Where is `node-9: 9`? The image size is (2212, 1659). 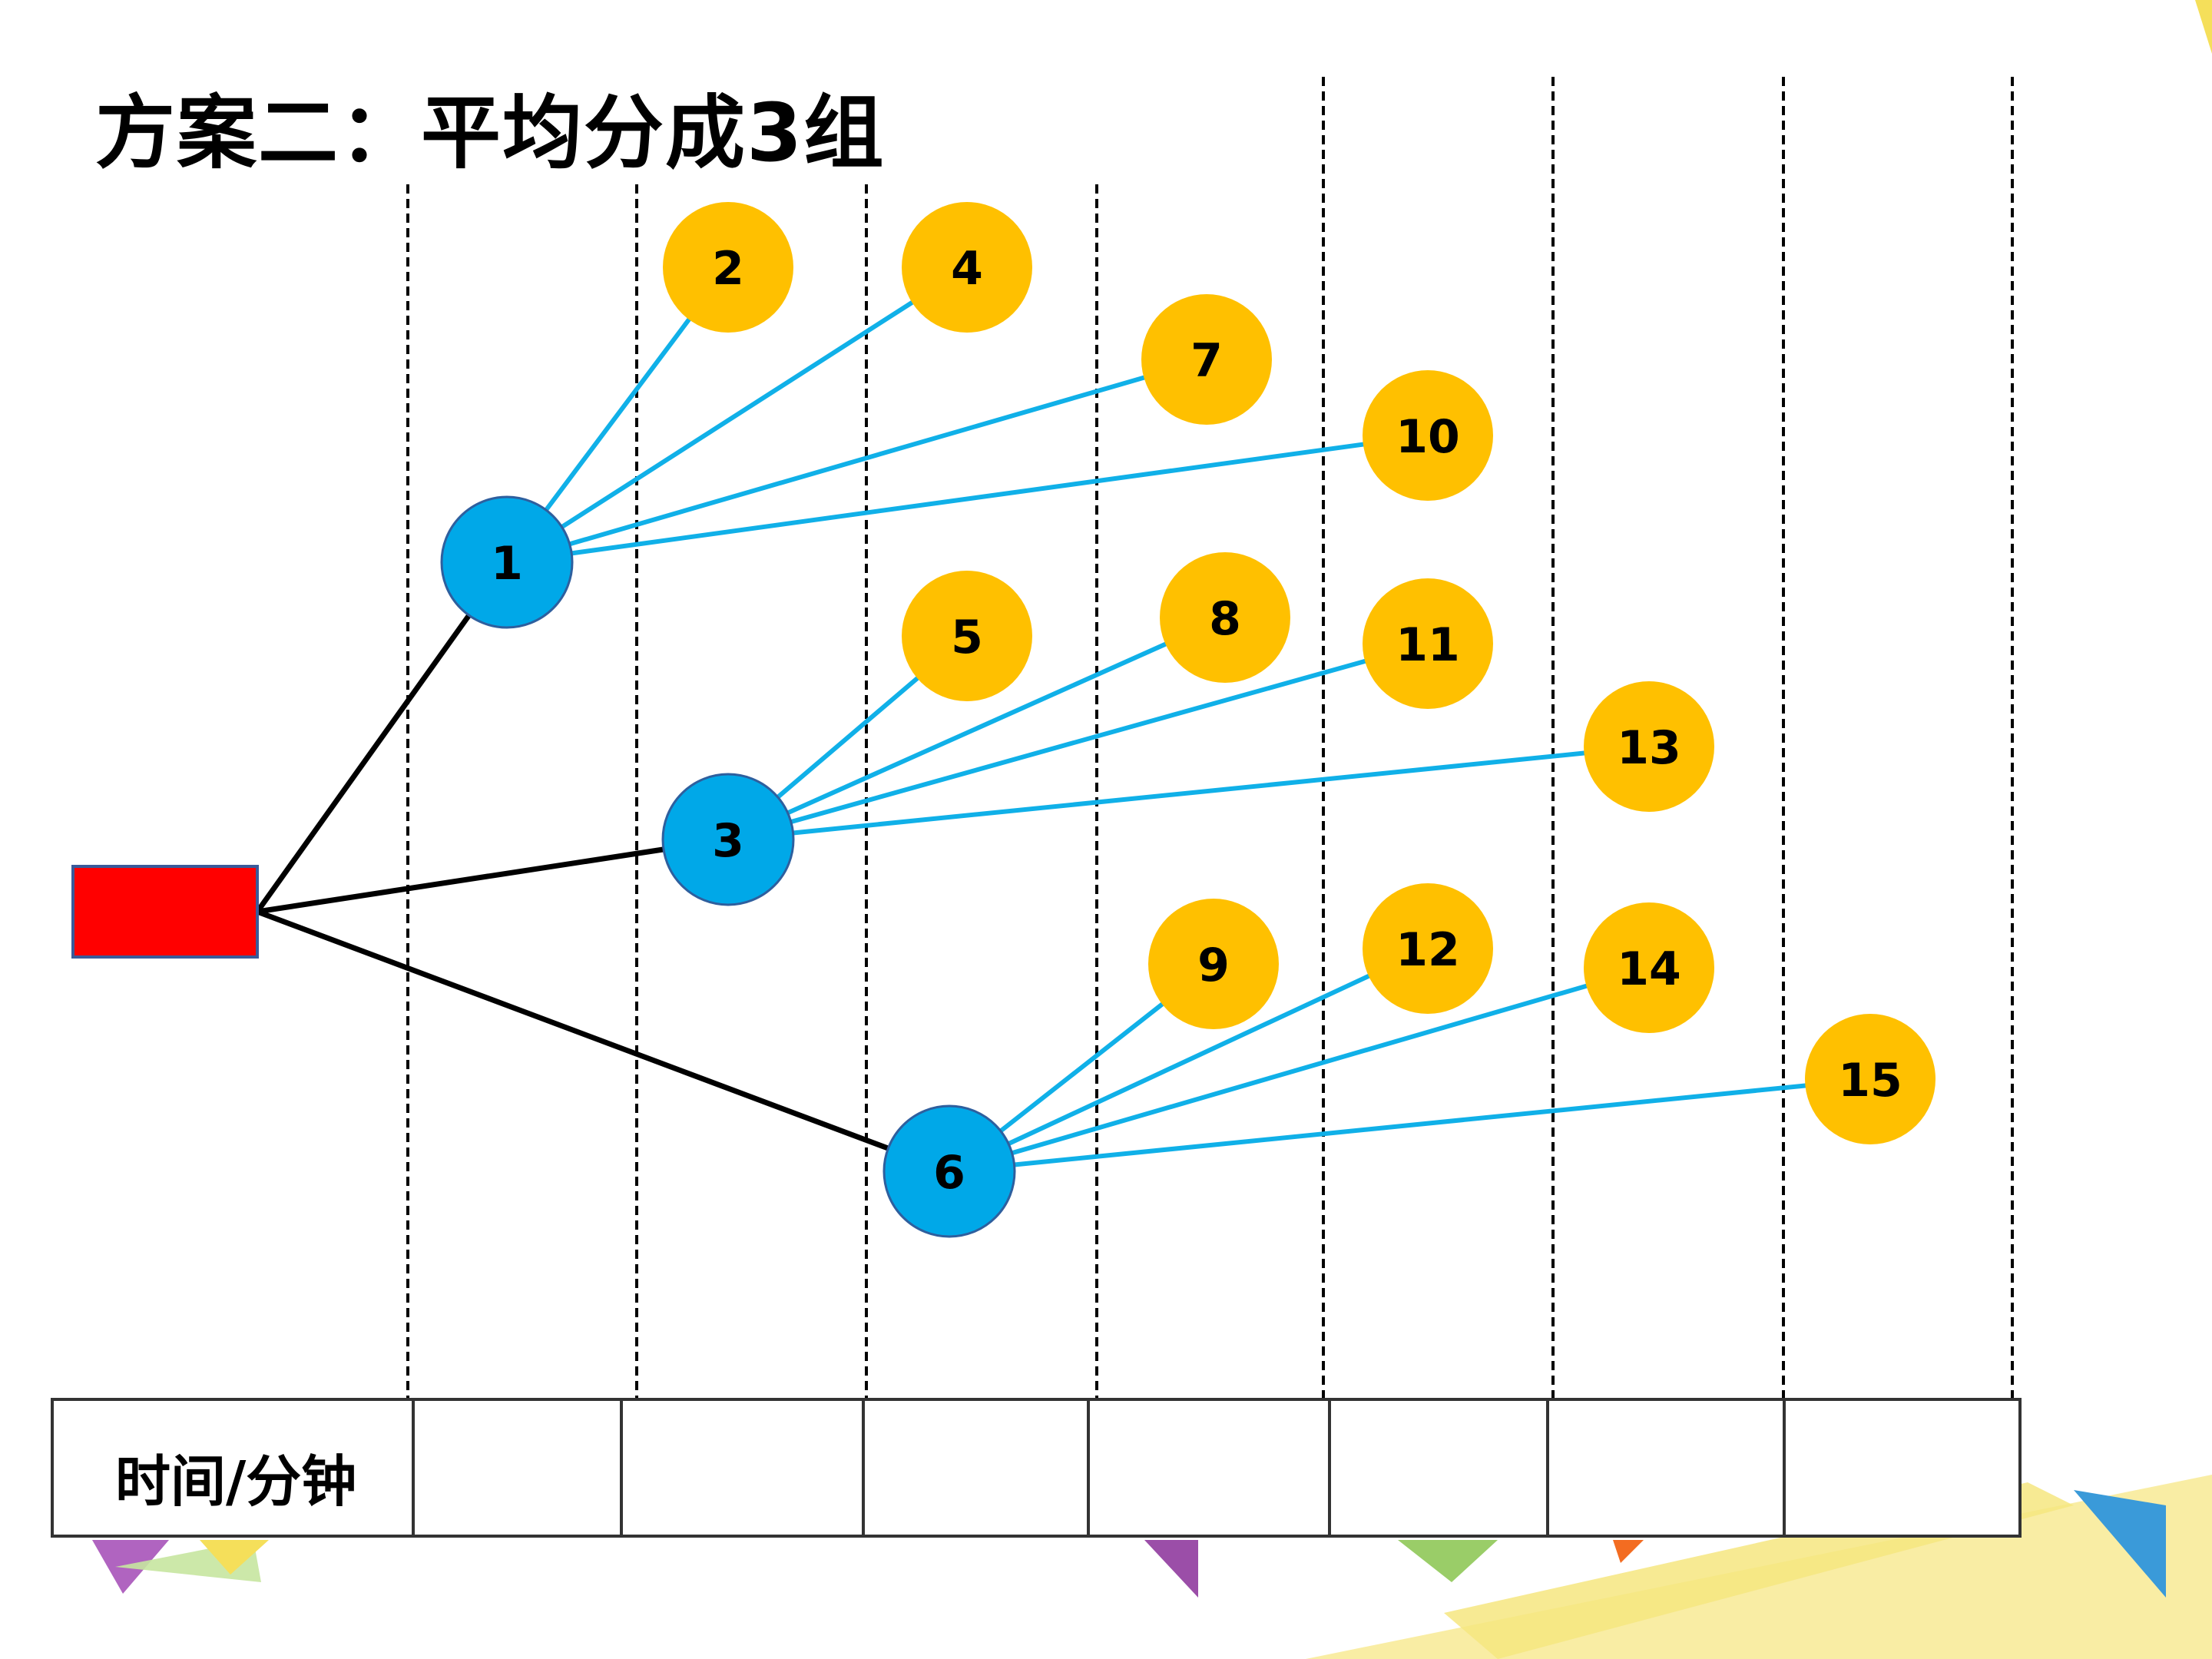 node-9: 9 is located at coordinates (1214, 964).